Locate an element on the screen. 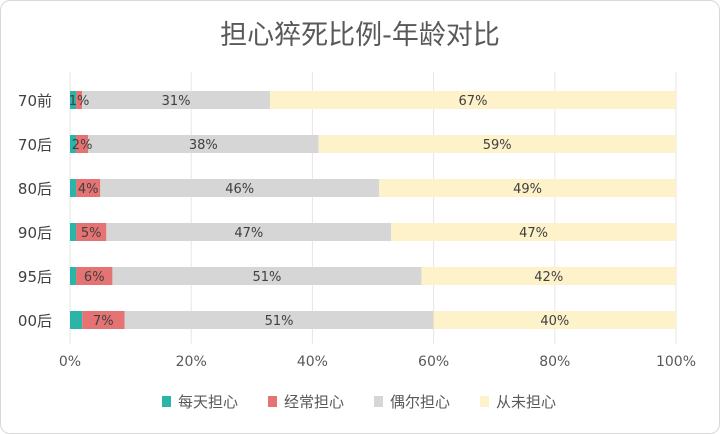  data-label: 4% is located at coordinates (88, 189).